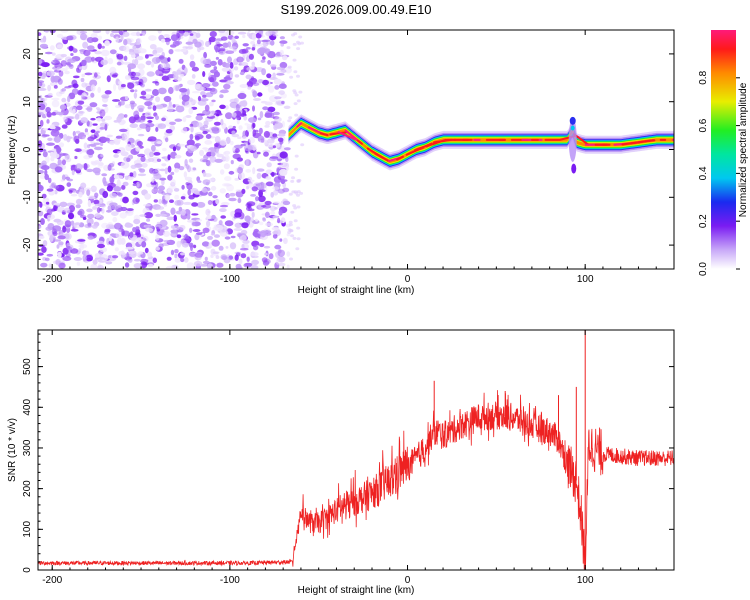 The image size is (750, 600). I want to click on burst-core, so click(574, 168).